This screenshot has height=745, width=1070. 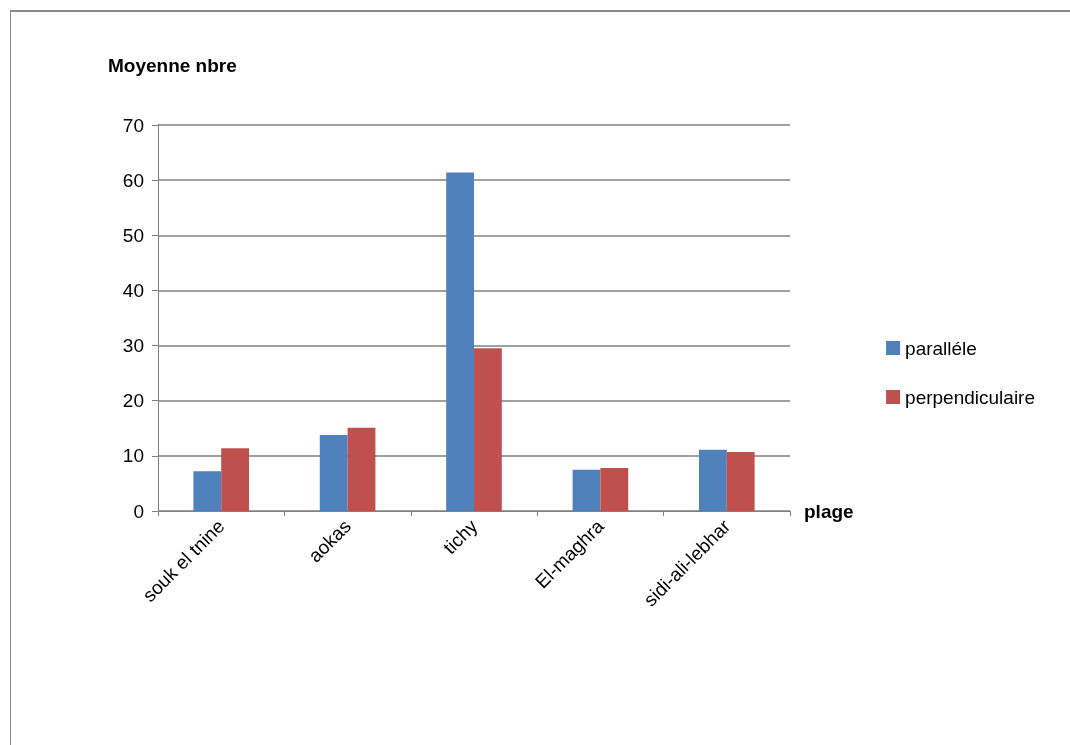 I want to click on y-tick-label: 60, so click(x=133, y=180).